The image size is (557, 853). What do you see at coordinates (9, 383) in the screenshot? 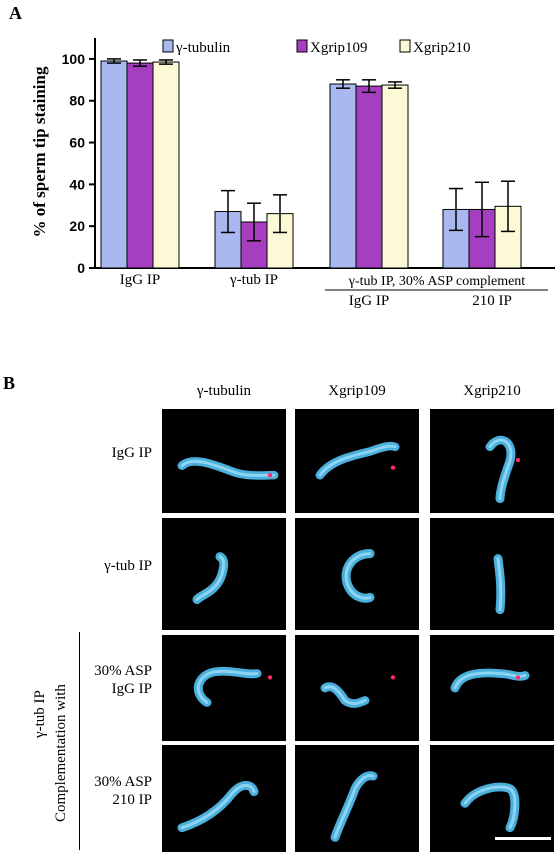
I see `panel-b-label: B` at bounding box center [9, 383].